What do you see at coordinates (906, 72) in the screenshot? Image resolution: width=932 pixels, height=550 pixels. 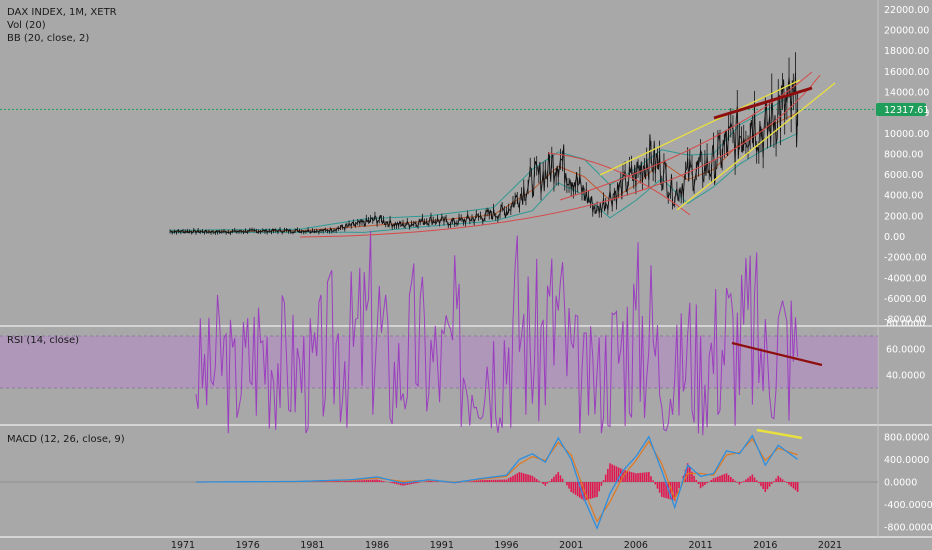 I see `price-y-tick-label: 16000.00` at bounding box center [906, 72].